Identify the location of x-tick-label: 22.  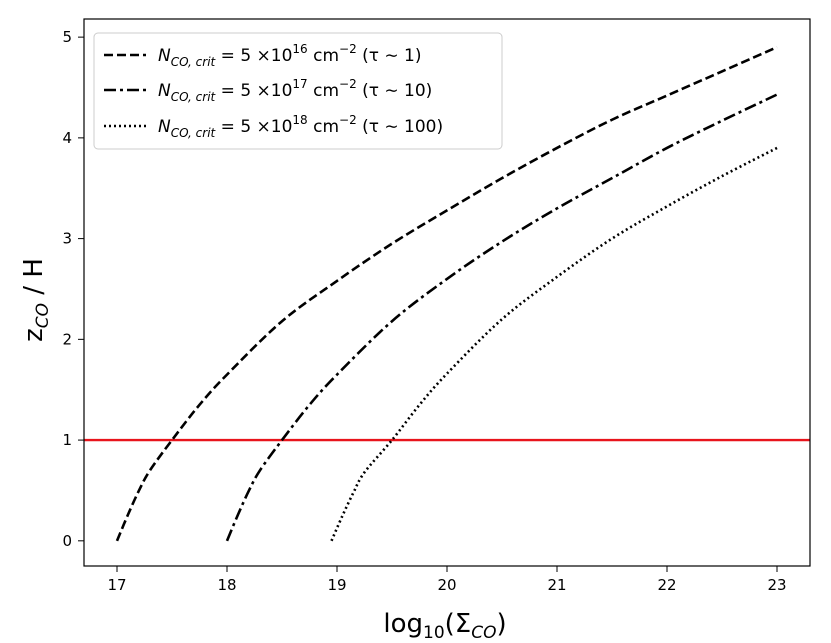
(666, 585).